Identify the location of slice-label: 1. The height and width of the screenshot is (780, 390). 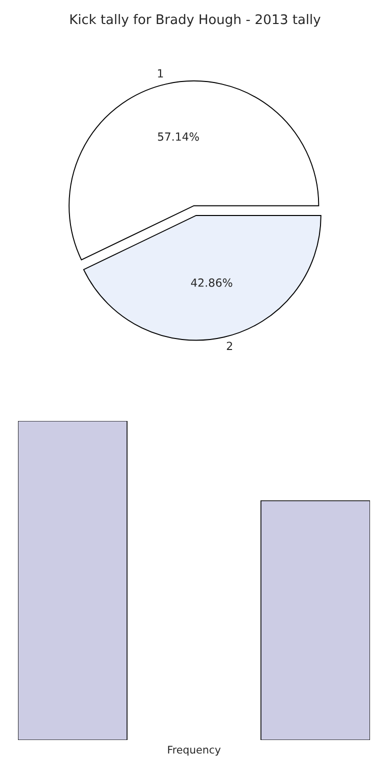
(160, 73).